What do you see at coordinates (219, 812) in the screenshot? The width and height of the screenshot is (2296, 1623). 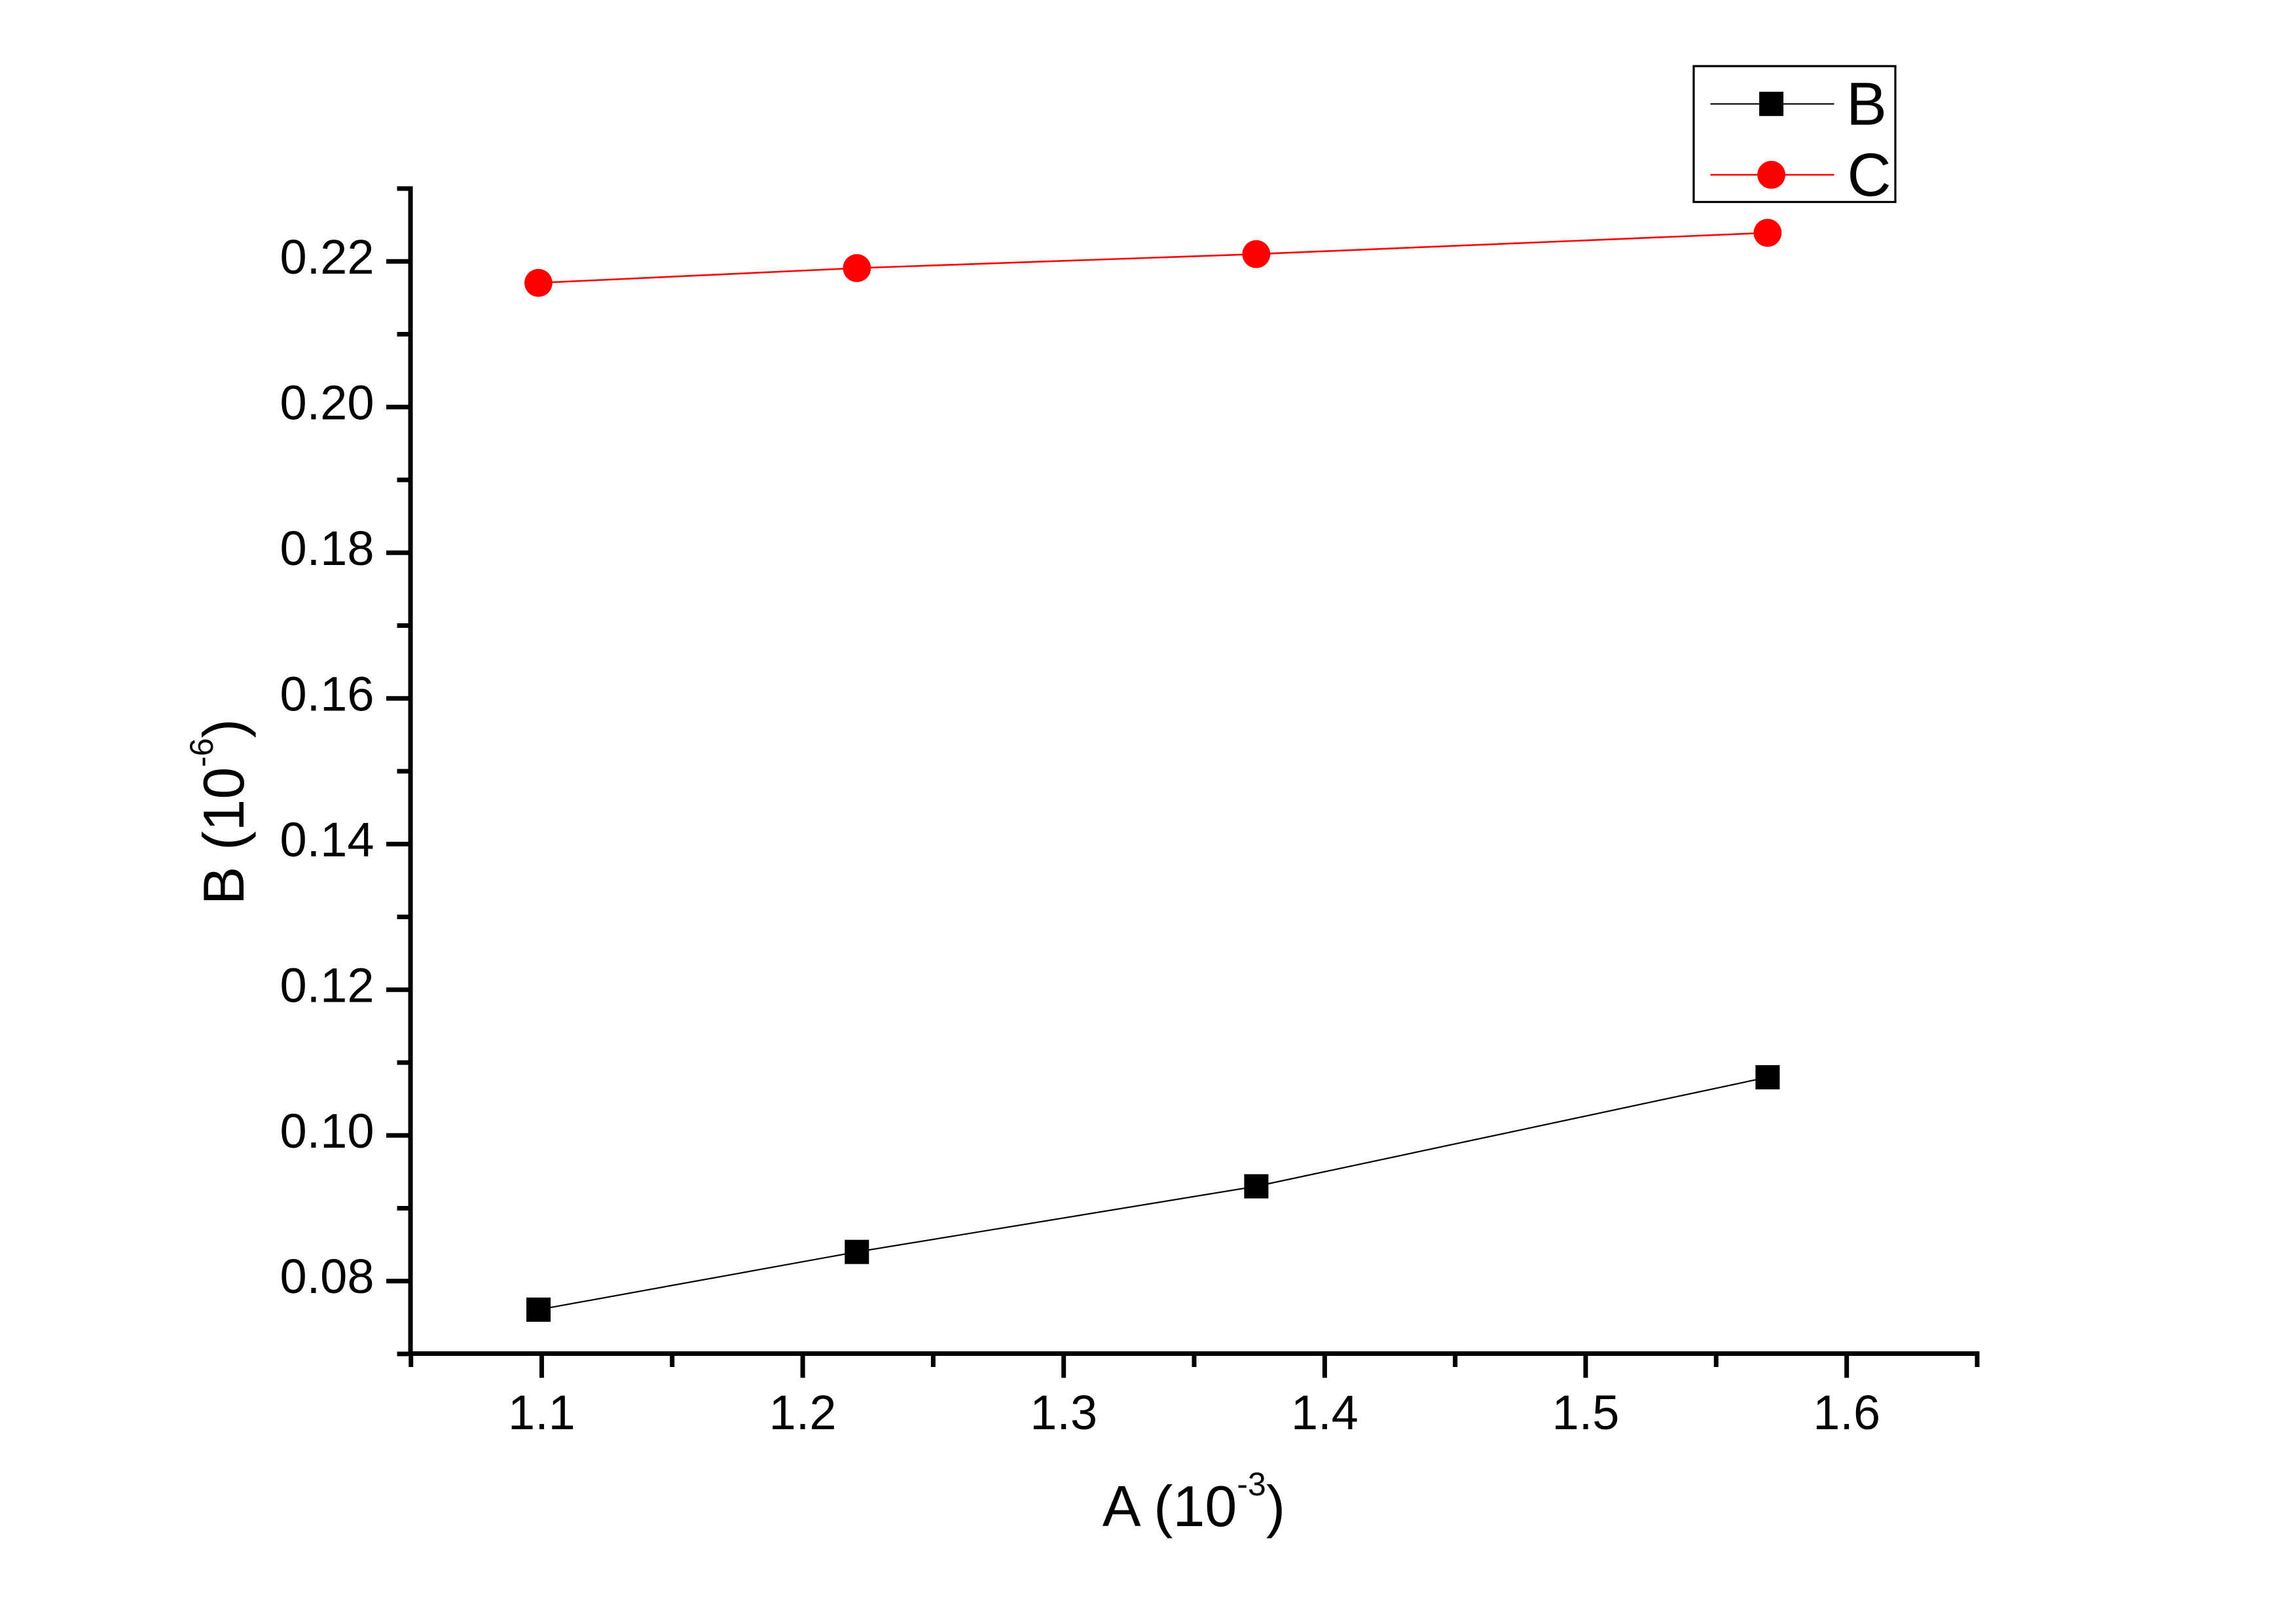 I see `svg-text: B (10-6)` at bounding box center [219, 812].